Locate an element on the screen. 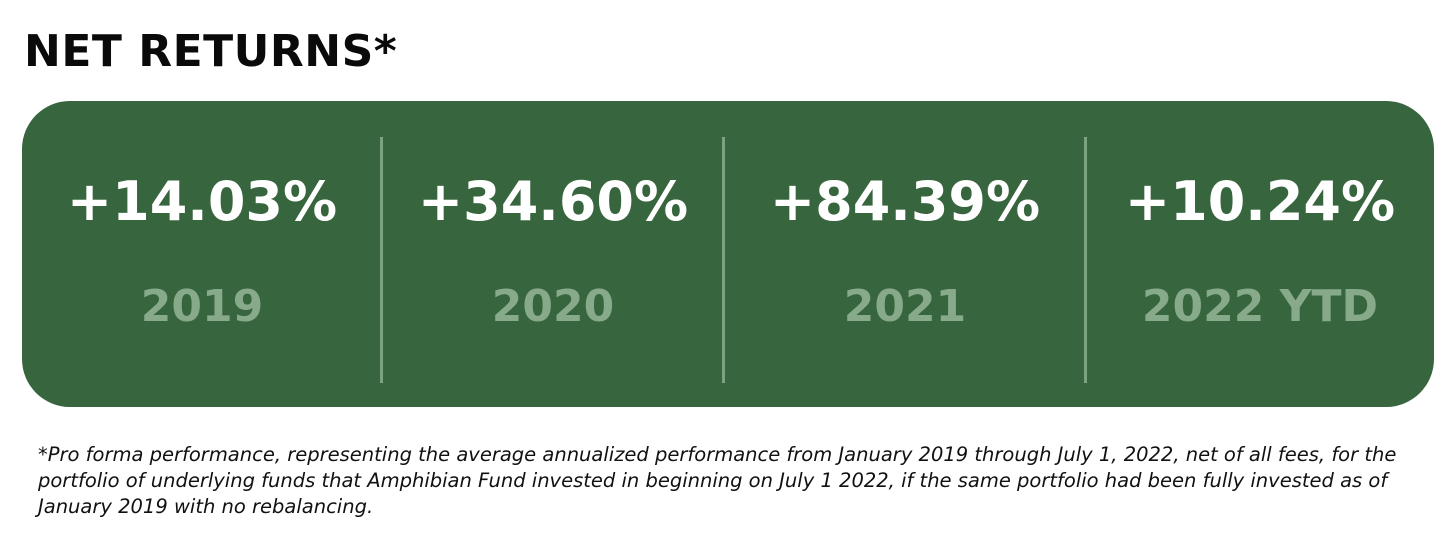 The width and height of the screenshot is (1456, 556). return-year: 2020 is located at coordinates (553, 306).